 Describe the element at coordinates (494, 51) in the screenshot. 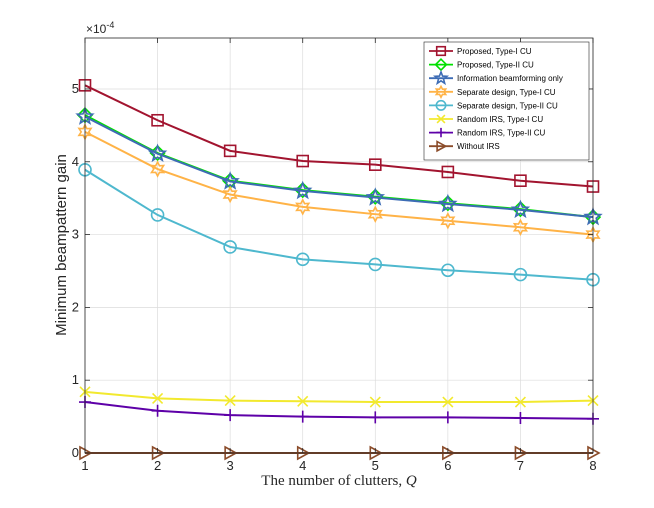

I see `legend-label: Proposed, Type-I CU` at that location.